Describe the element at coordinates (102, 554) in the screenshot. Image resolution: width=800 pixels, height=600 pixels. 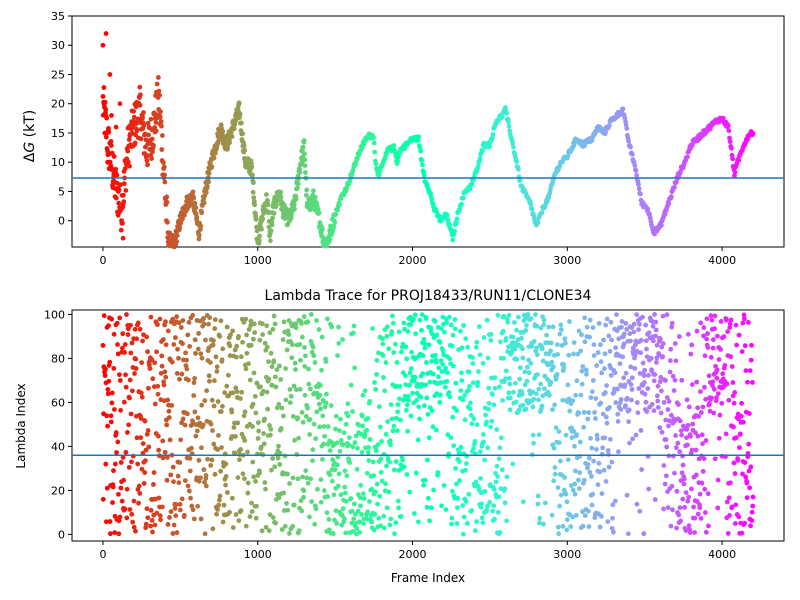
I see `lambda-x-tick-label: 0` at that location.